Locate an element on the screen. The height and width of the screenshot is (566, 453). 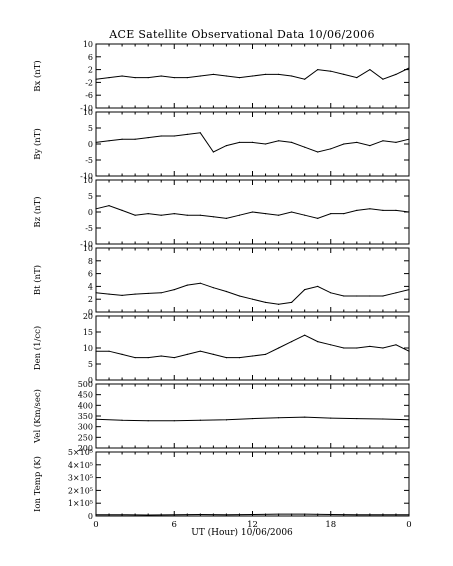
y-tick-label-5-2: 300 is located at coordinates (85, 427).